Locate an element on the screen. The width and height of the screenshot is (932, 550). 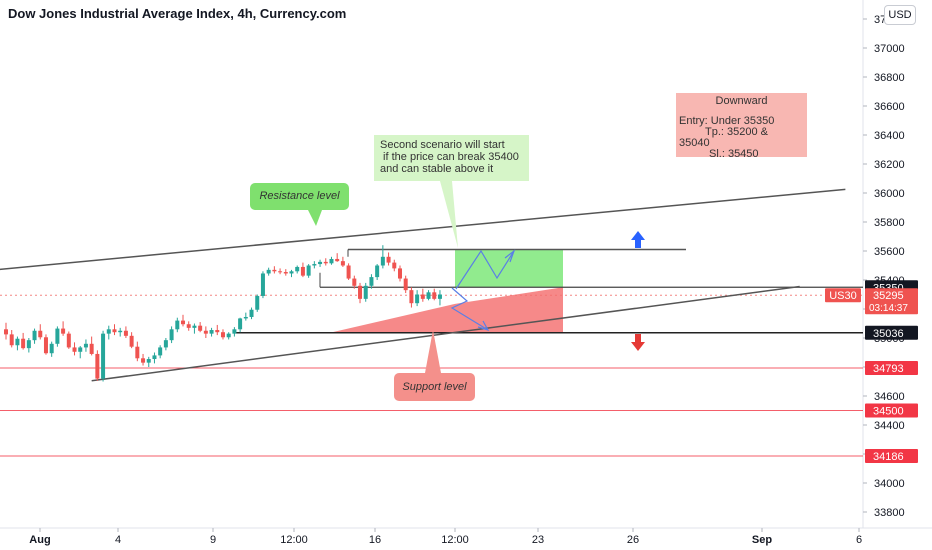
current-price-bg is located at coordinates (891, 301).